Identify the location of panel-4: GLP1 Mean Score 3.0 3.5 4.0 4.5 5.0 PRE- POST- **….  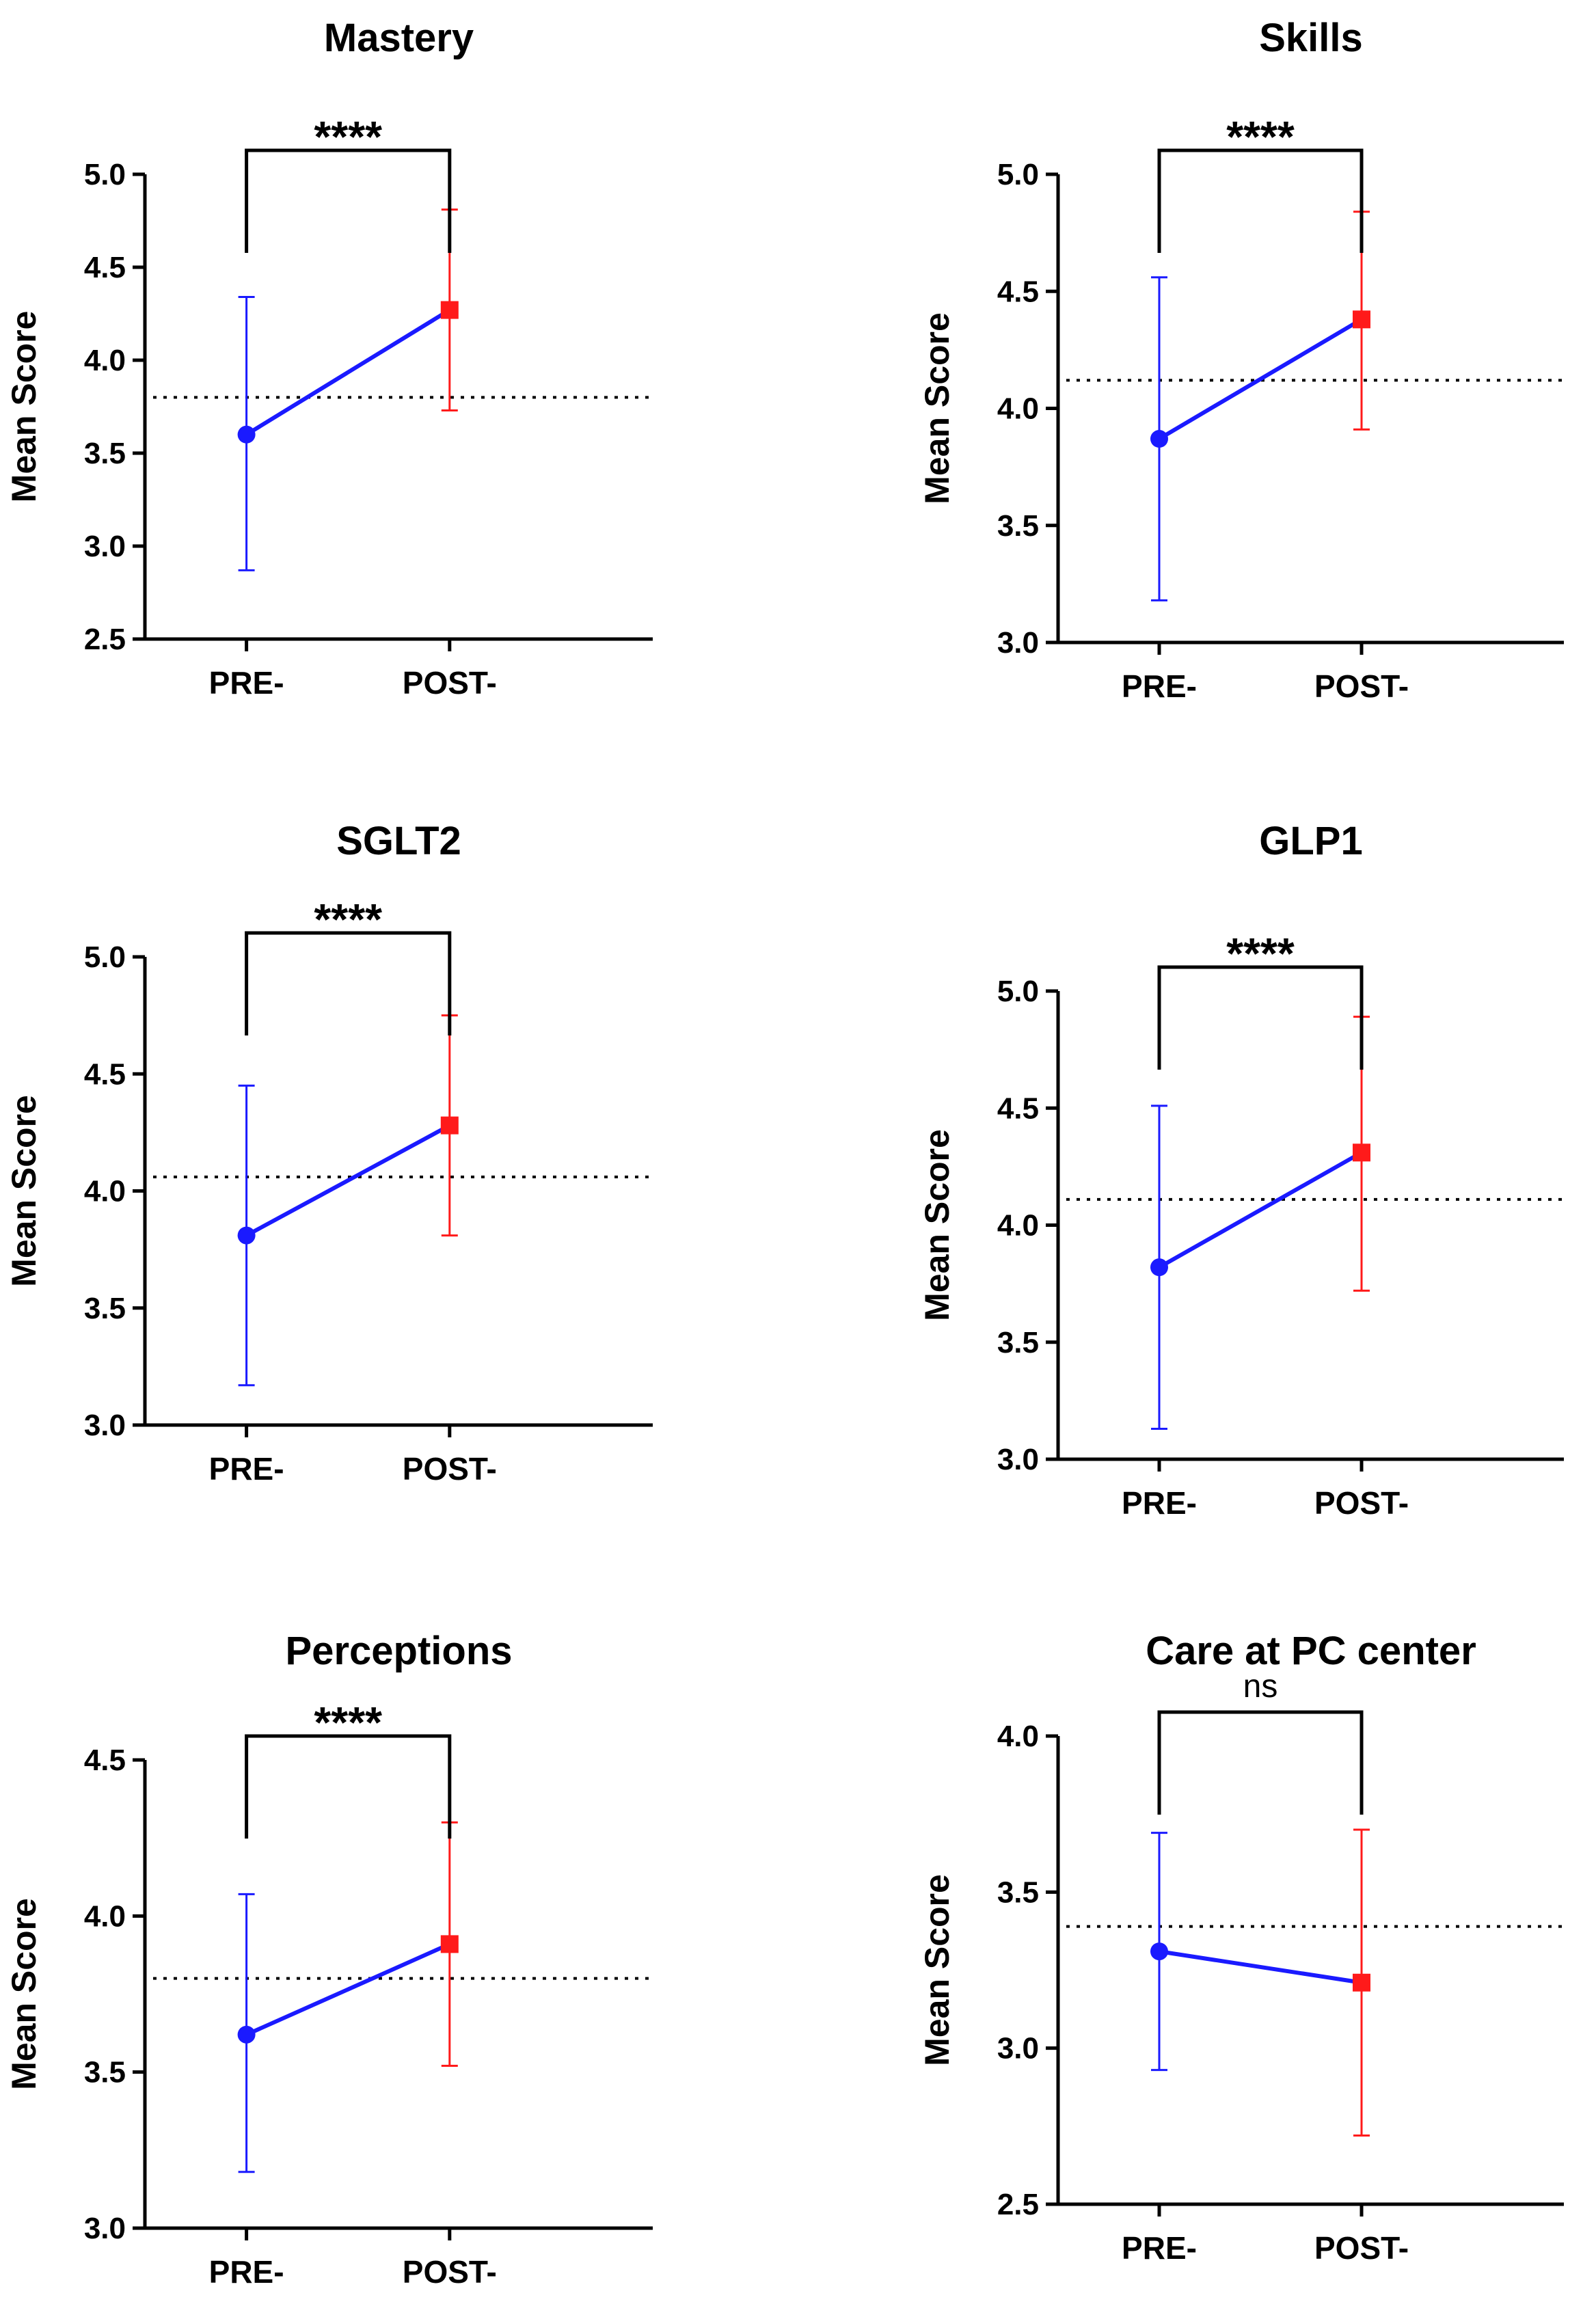
(1241, 1170).